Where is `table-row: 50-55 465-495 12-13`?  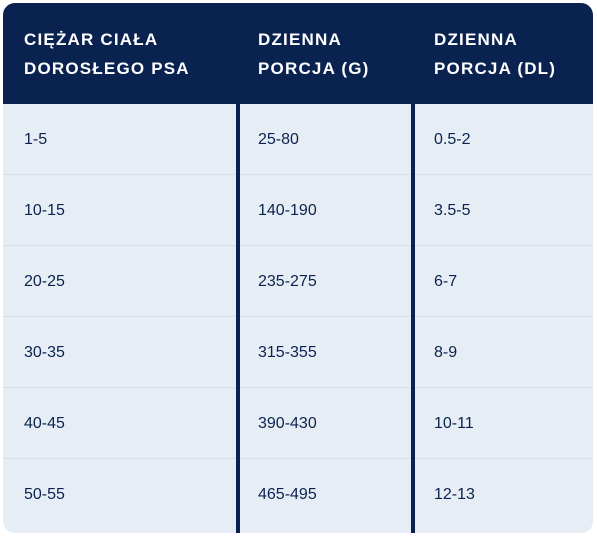 table-row: 50-55 465-495 12-13 is located at coordinates (298, 494).